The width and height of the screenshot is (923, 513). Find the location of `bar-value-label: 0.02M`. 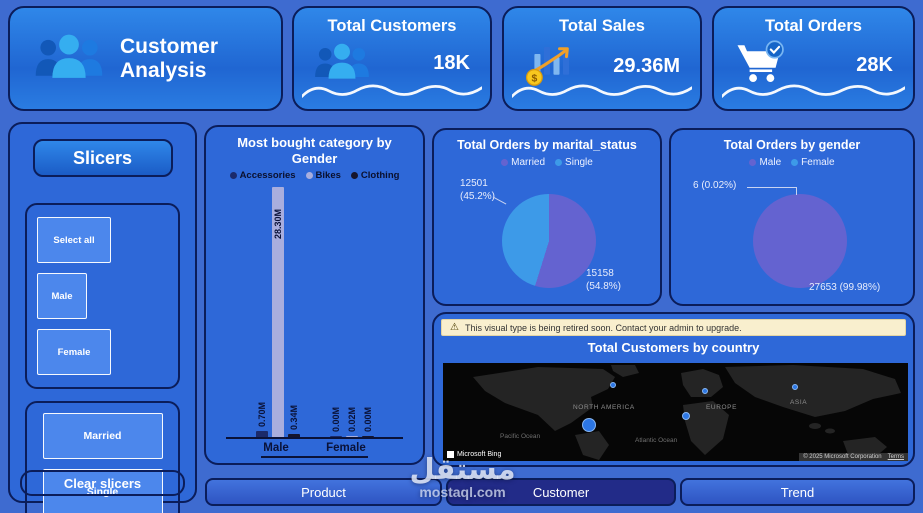

bar-value-label: 0.02M is located at coordinates (351, 420).